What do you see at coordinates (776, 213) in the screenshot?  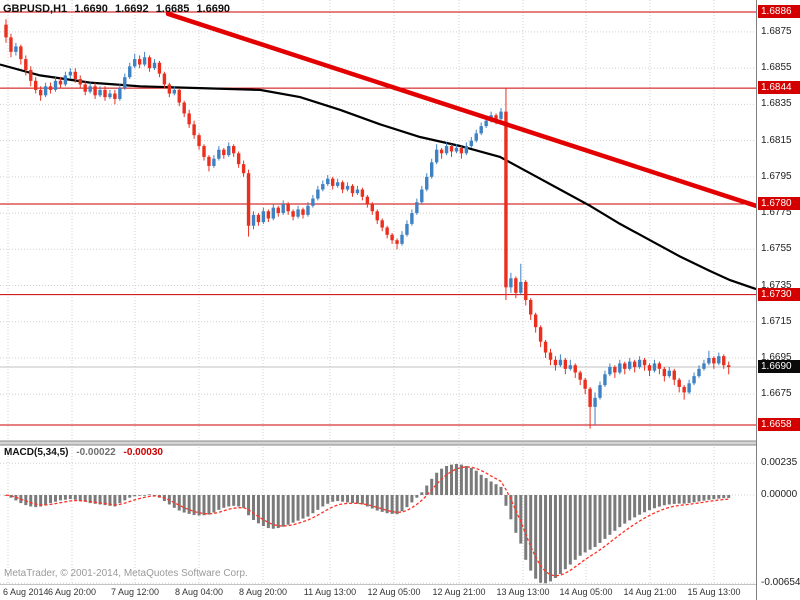 I see `price-tick-label: 1.6775` at bounding box center [776, 213].